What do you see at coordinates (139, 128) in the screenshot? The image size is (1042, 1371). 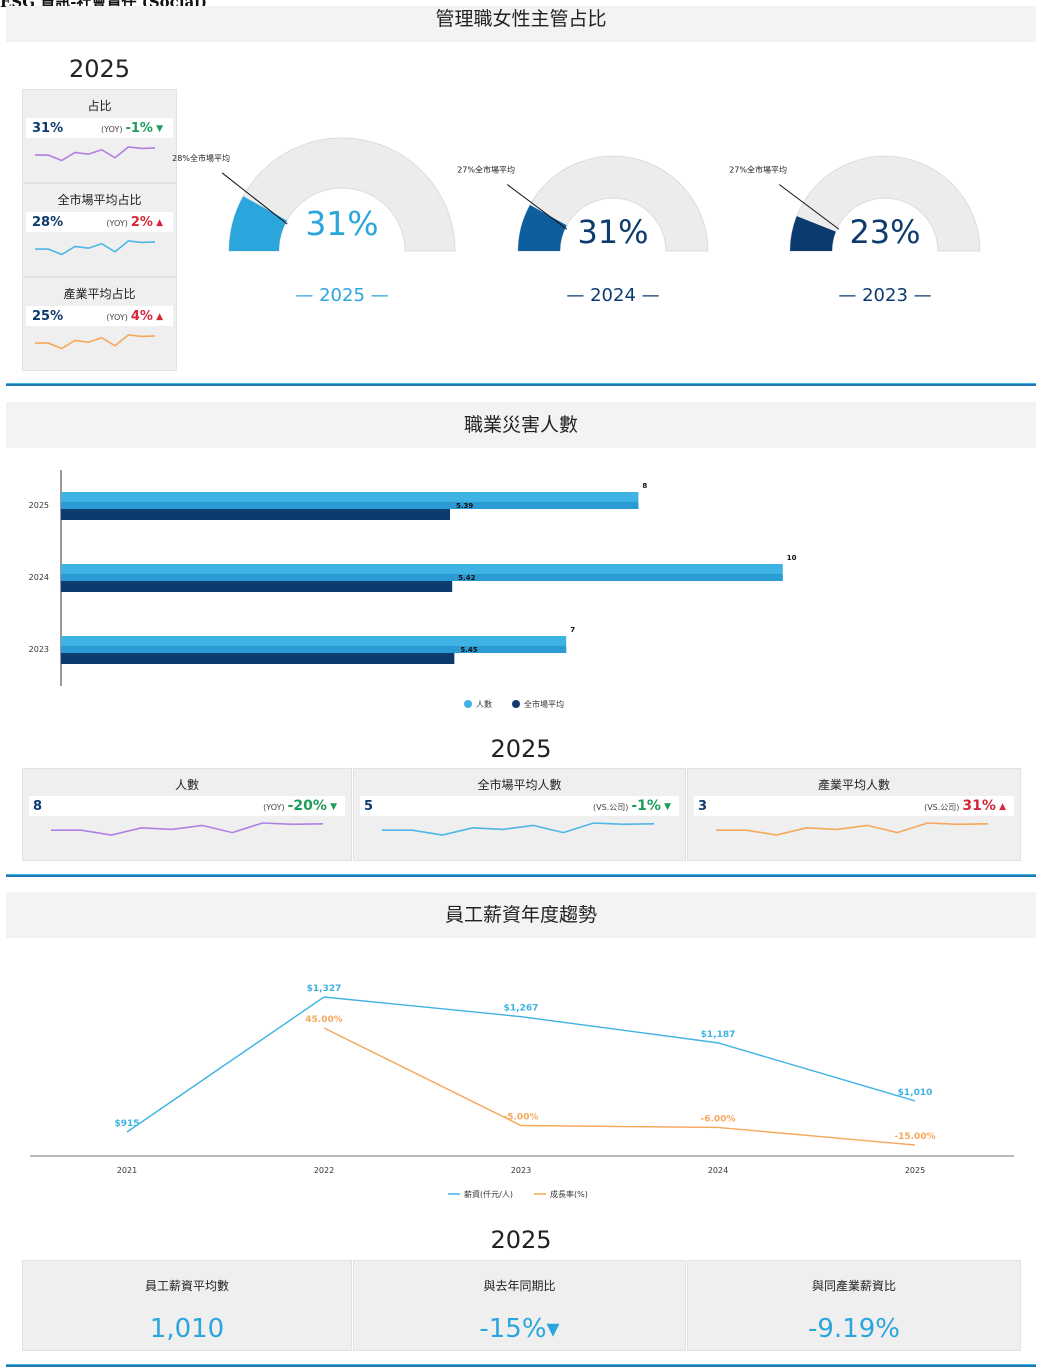 I see `yoy-value: -1%` at bounding box center [139, 128].